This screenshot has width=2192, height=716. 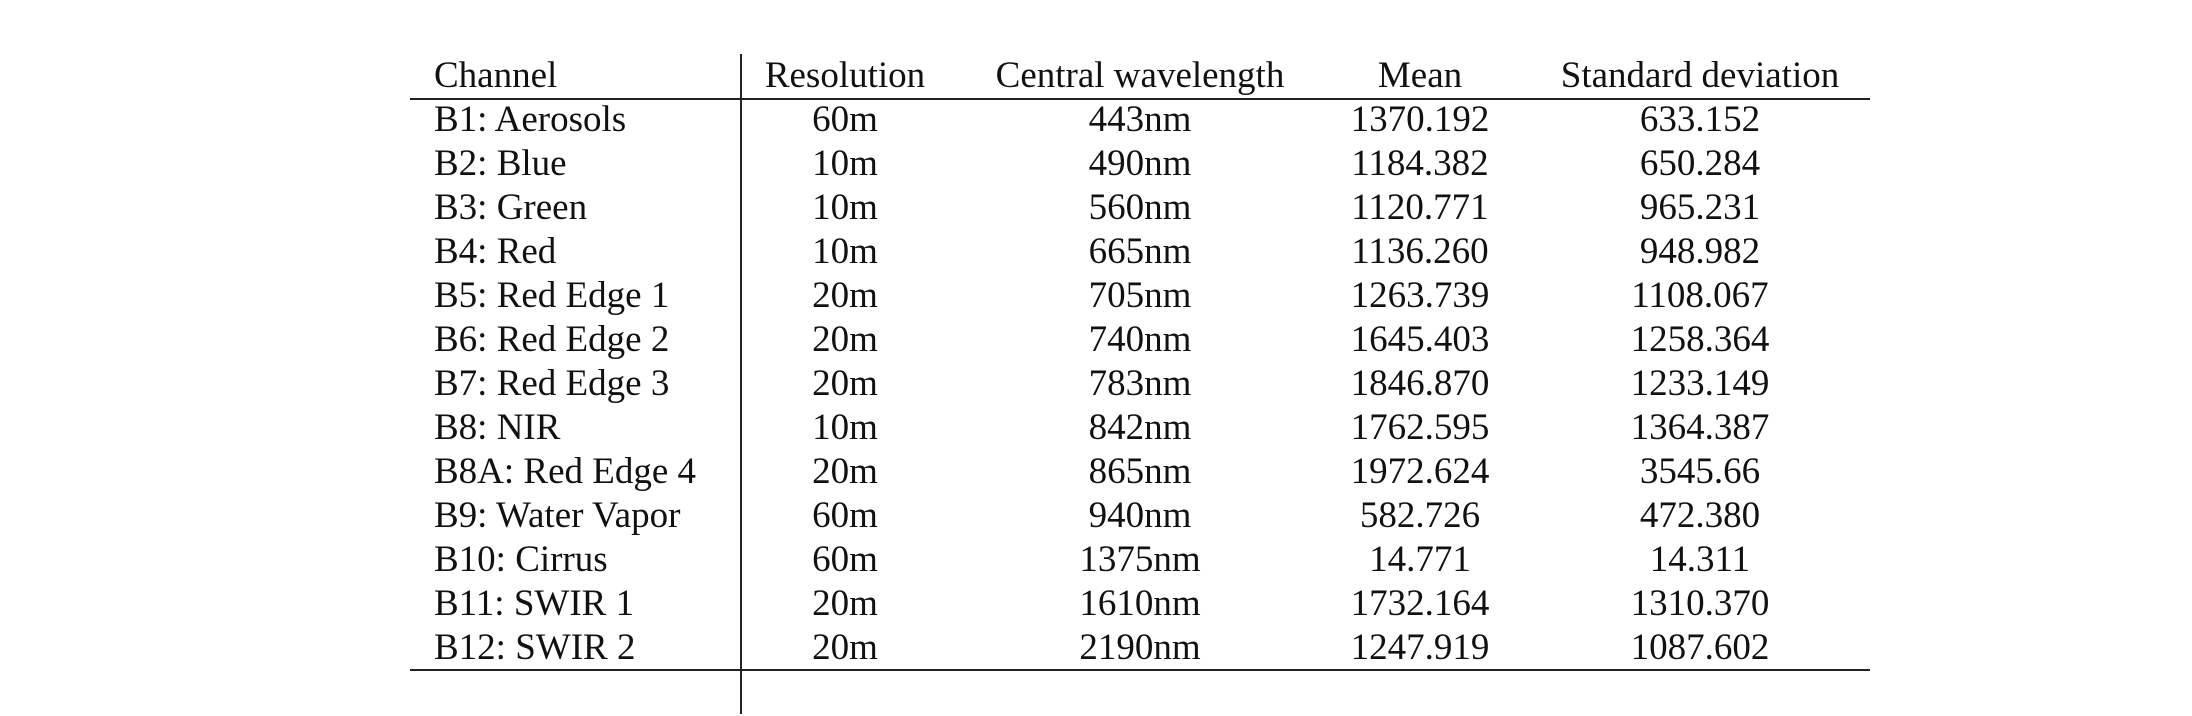 I want to click on cell-central-wavelength: 2190nm, so click(x=1140, y=647).